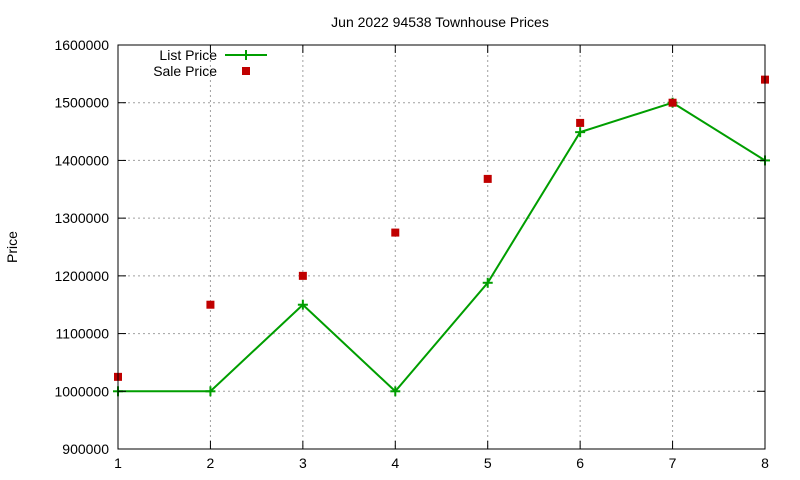  Describe the element at coordinates (81, 218) in the screenshot. I see `y-tick-label: 1300000` at that location.